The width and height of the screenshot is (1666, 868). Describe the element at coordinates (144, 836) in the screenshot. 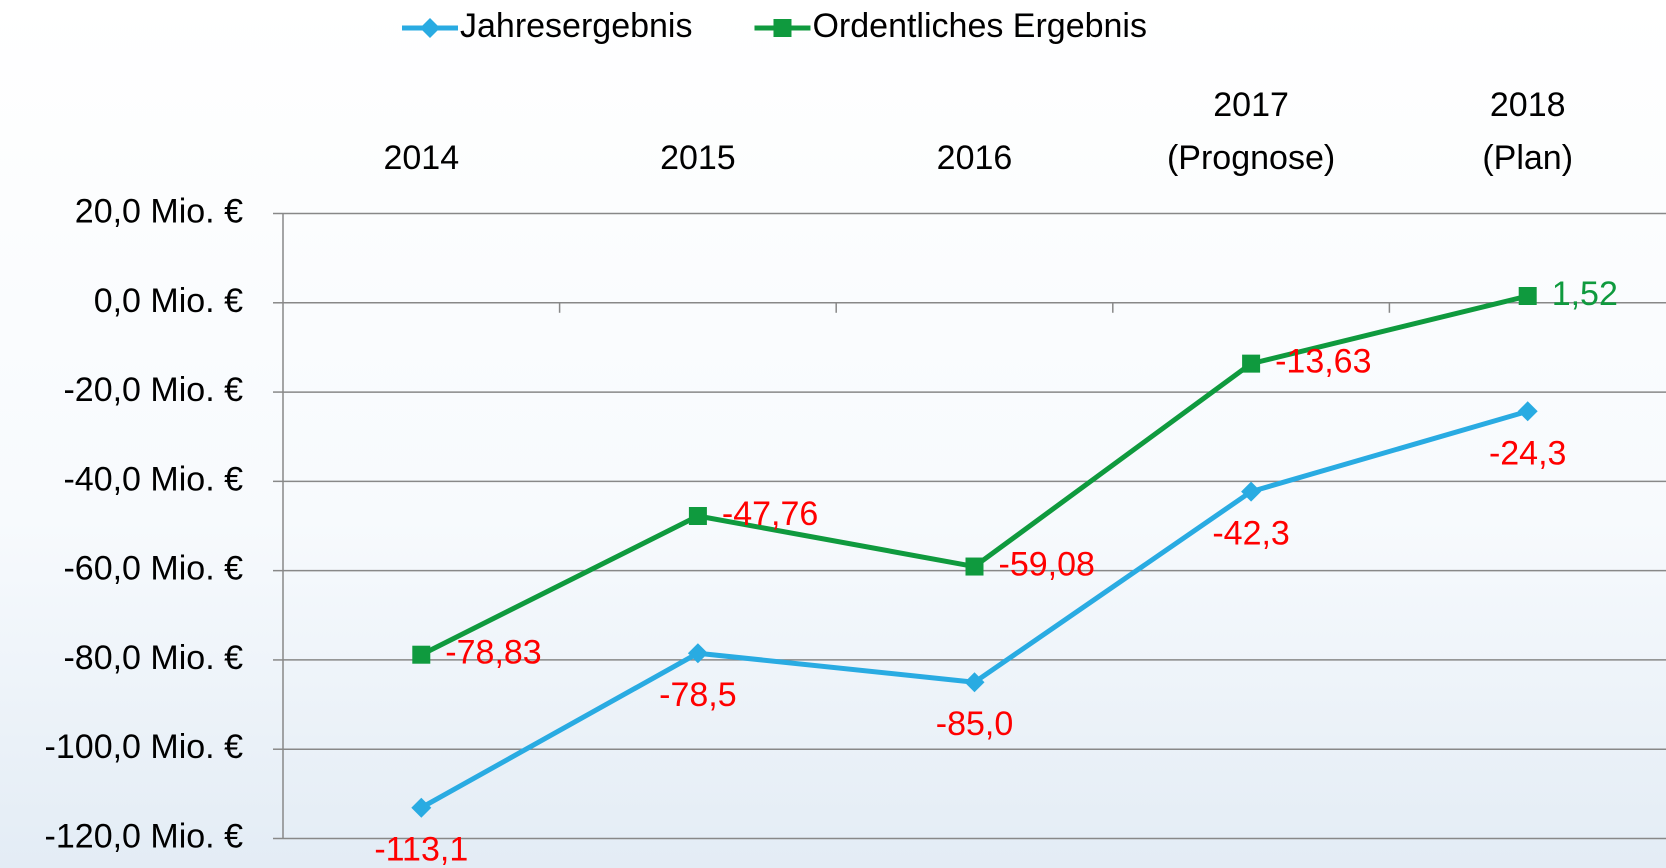

I see `y-tick-label: -120,0 Mio. €` at that location.